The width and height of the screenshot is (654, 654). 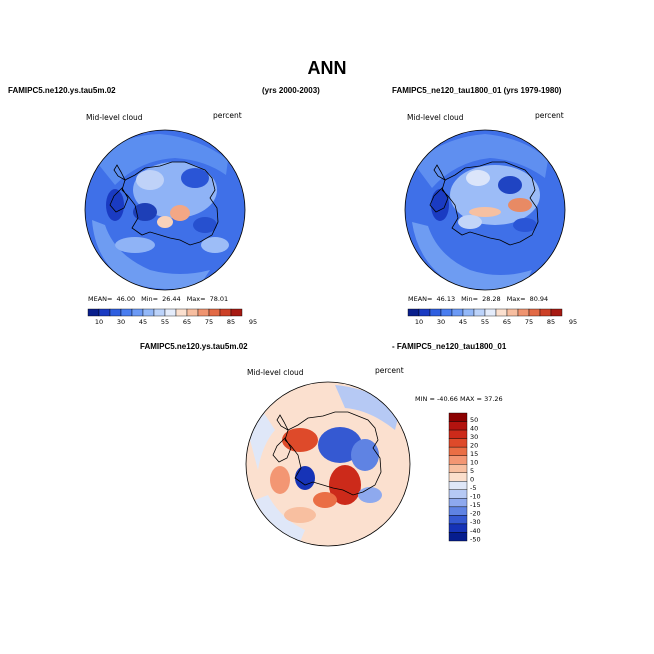 I want to click on diff-colorbar-tick-label: -50, so click(x=475, y=539).